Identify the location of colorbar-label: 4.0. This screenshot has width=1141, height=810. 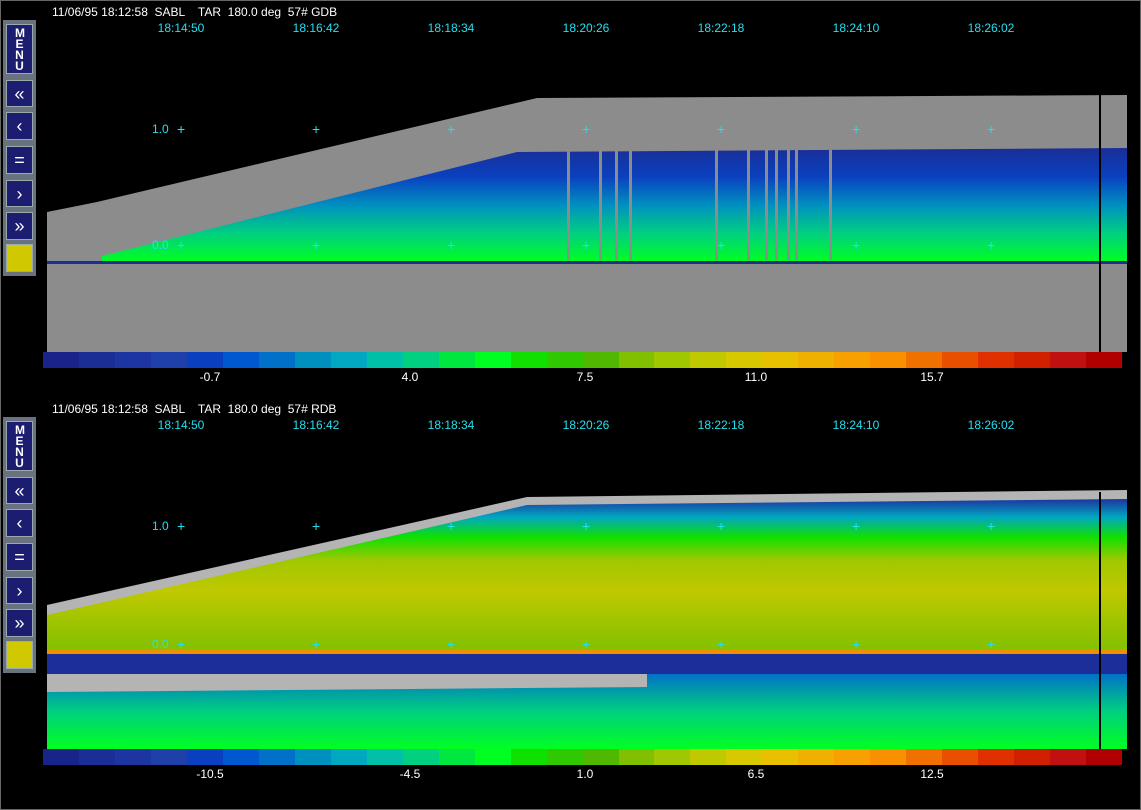
(410, 377).